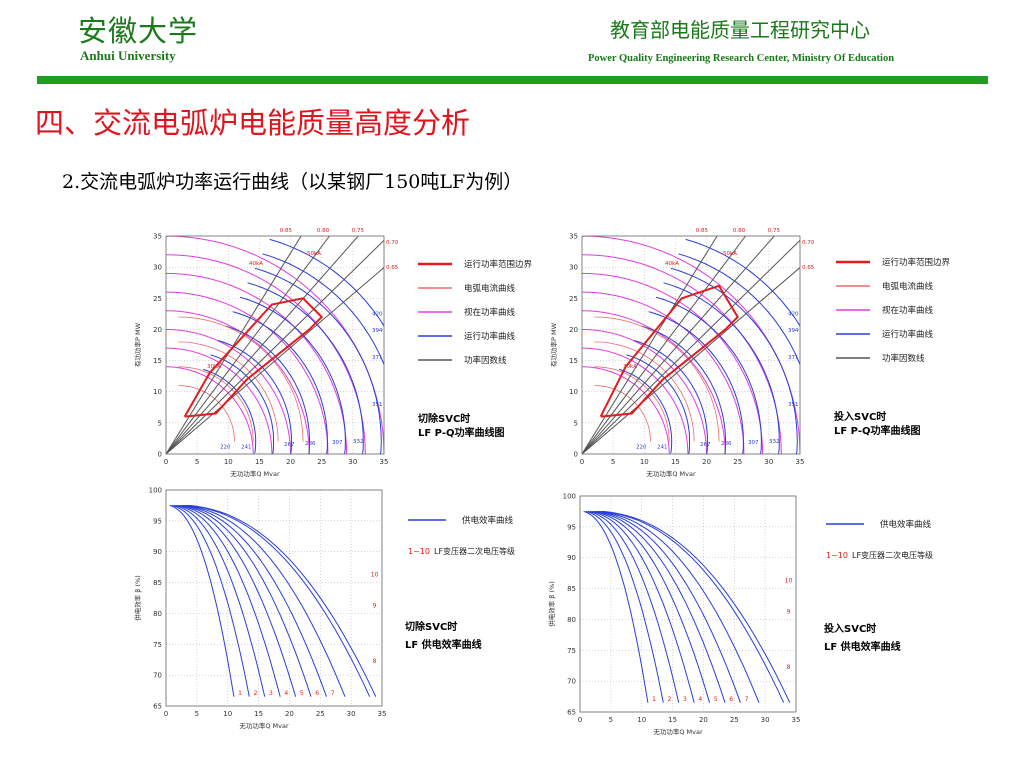  I want to click on legend-label: 运行功率范围边界, so click(498, 264).